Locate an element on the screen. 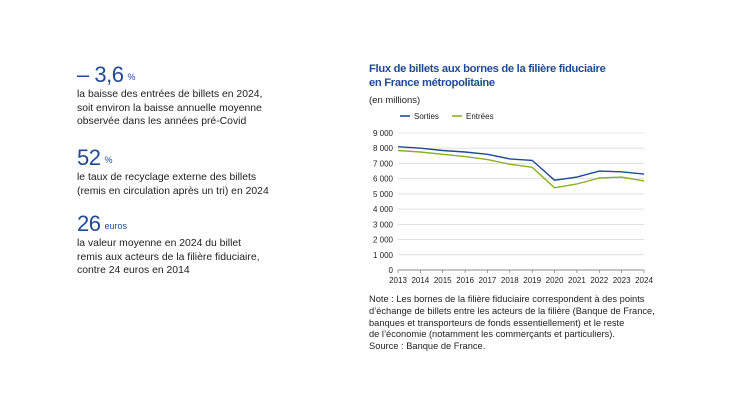 The height and width of the screenshot is (410, 730). x-tick-label: 2021 is located at coordinates (577, 280).